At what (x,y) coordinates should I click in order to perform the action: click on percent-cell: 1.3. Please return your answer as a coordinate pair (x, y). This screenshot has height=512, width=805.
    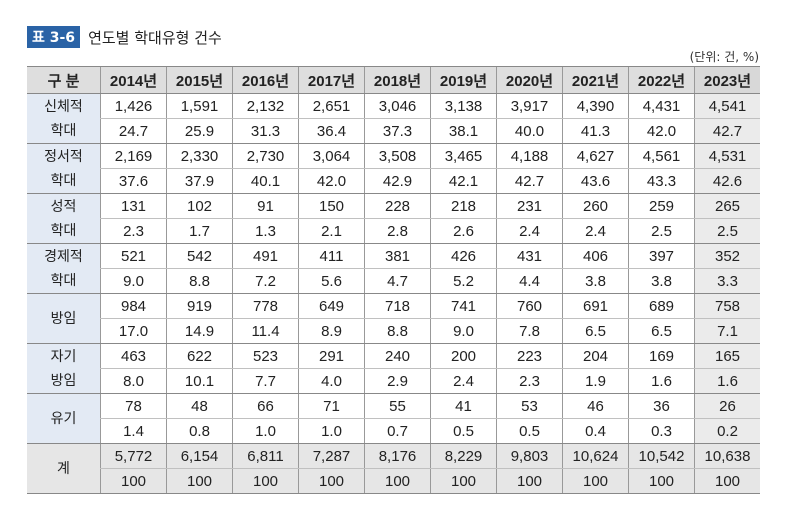
    Looking at the image, I should click on (265, 231).